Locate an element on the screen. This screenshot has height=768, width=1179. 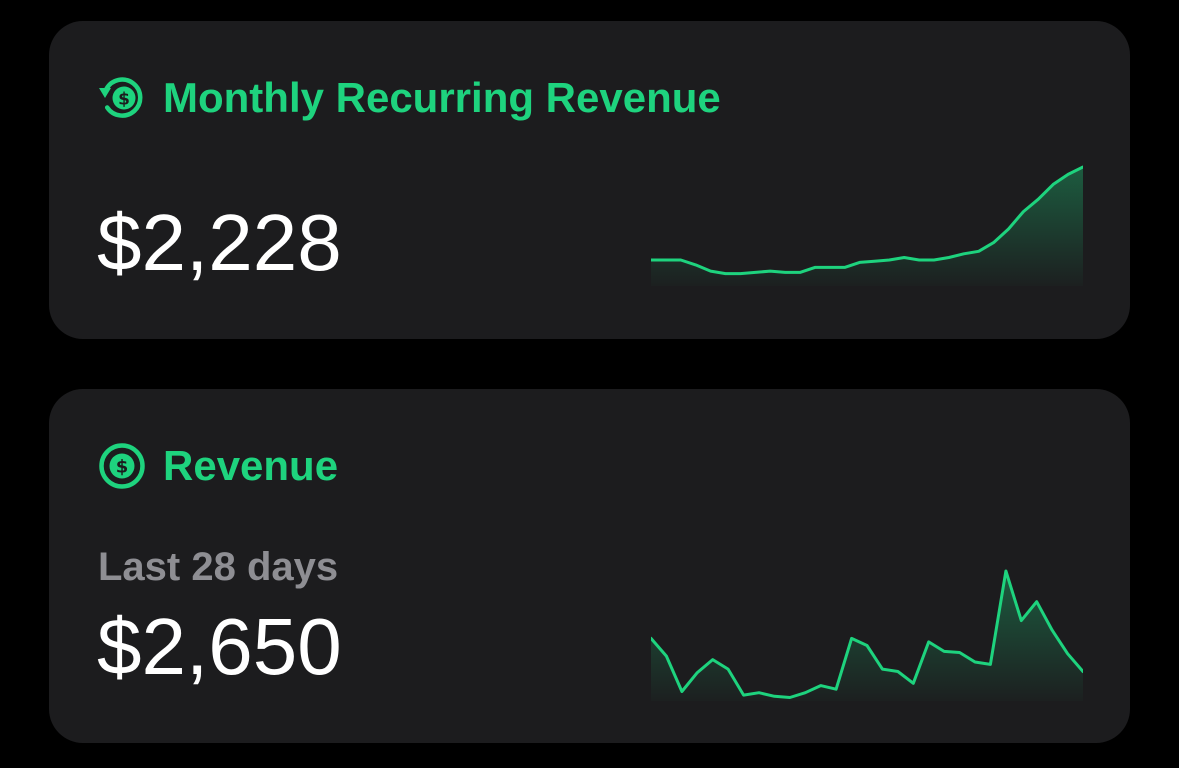
mrr-sparkline-chart is located at coordinates (867, 225).